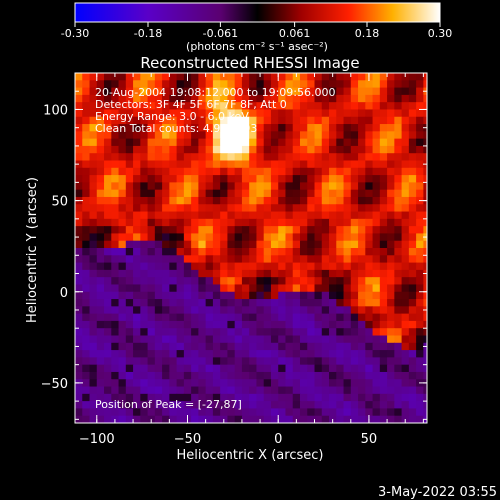 Image resolution: width=500 pixels, height=500 pixels. What do you see at coordinates (97, 439) in the screenshot?
I see `x-tick-label: −100` at bounding box center [97, 439].